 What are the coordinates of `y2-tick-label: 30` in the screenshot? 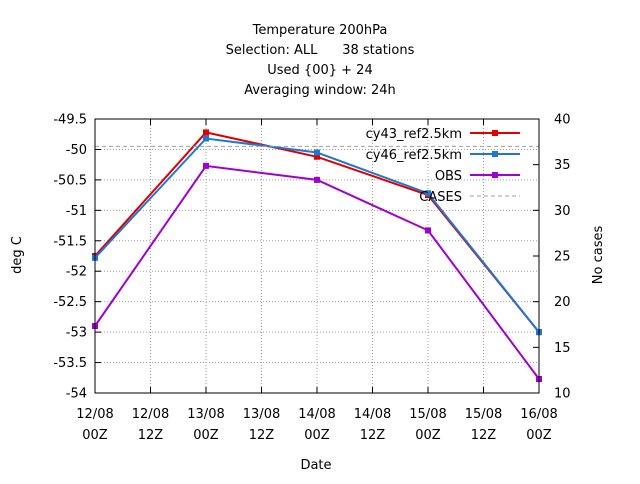 It's located at (562, 211).